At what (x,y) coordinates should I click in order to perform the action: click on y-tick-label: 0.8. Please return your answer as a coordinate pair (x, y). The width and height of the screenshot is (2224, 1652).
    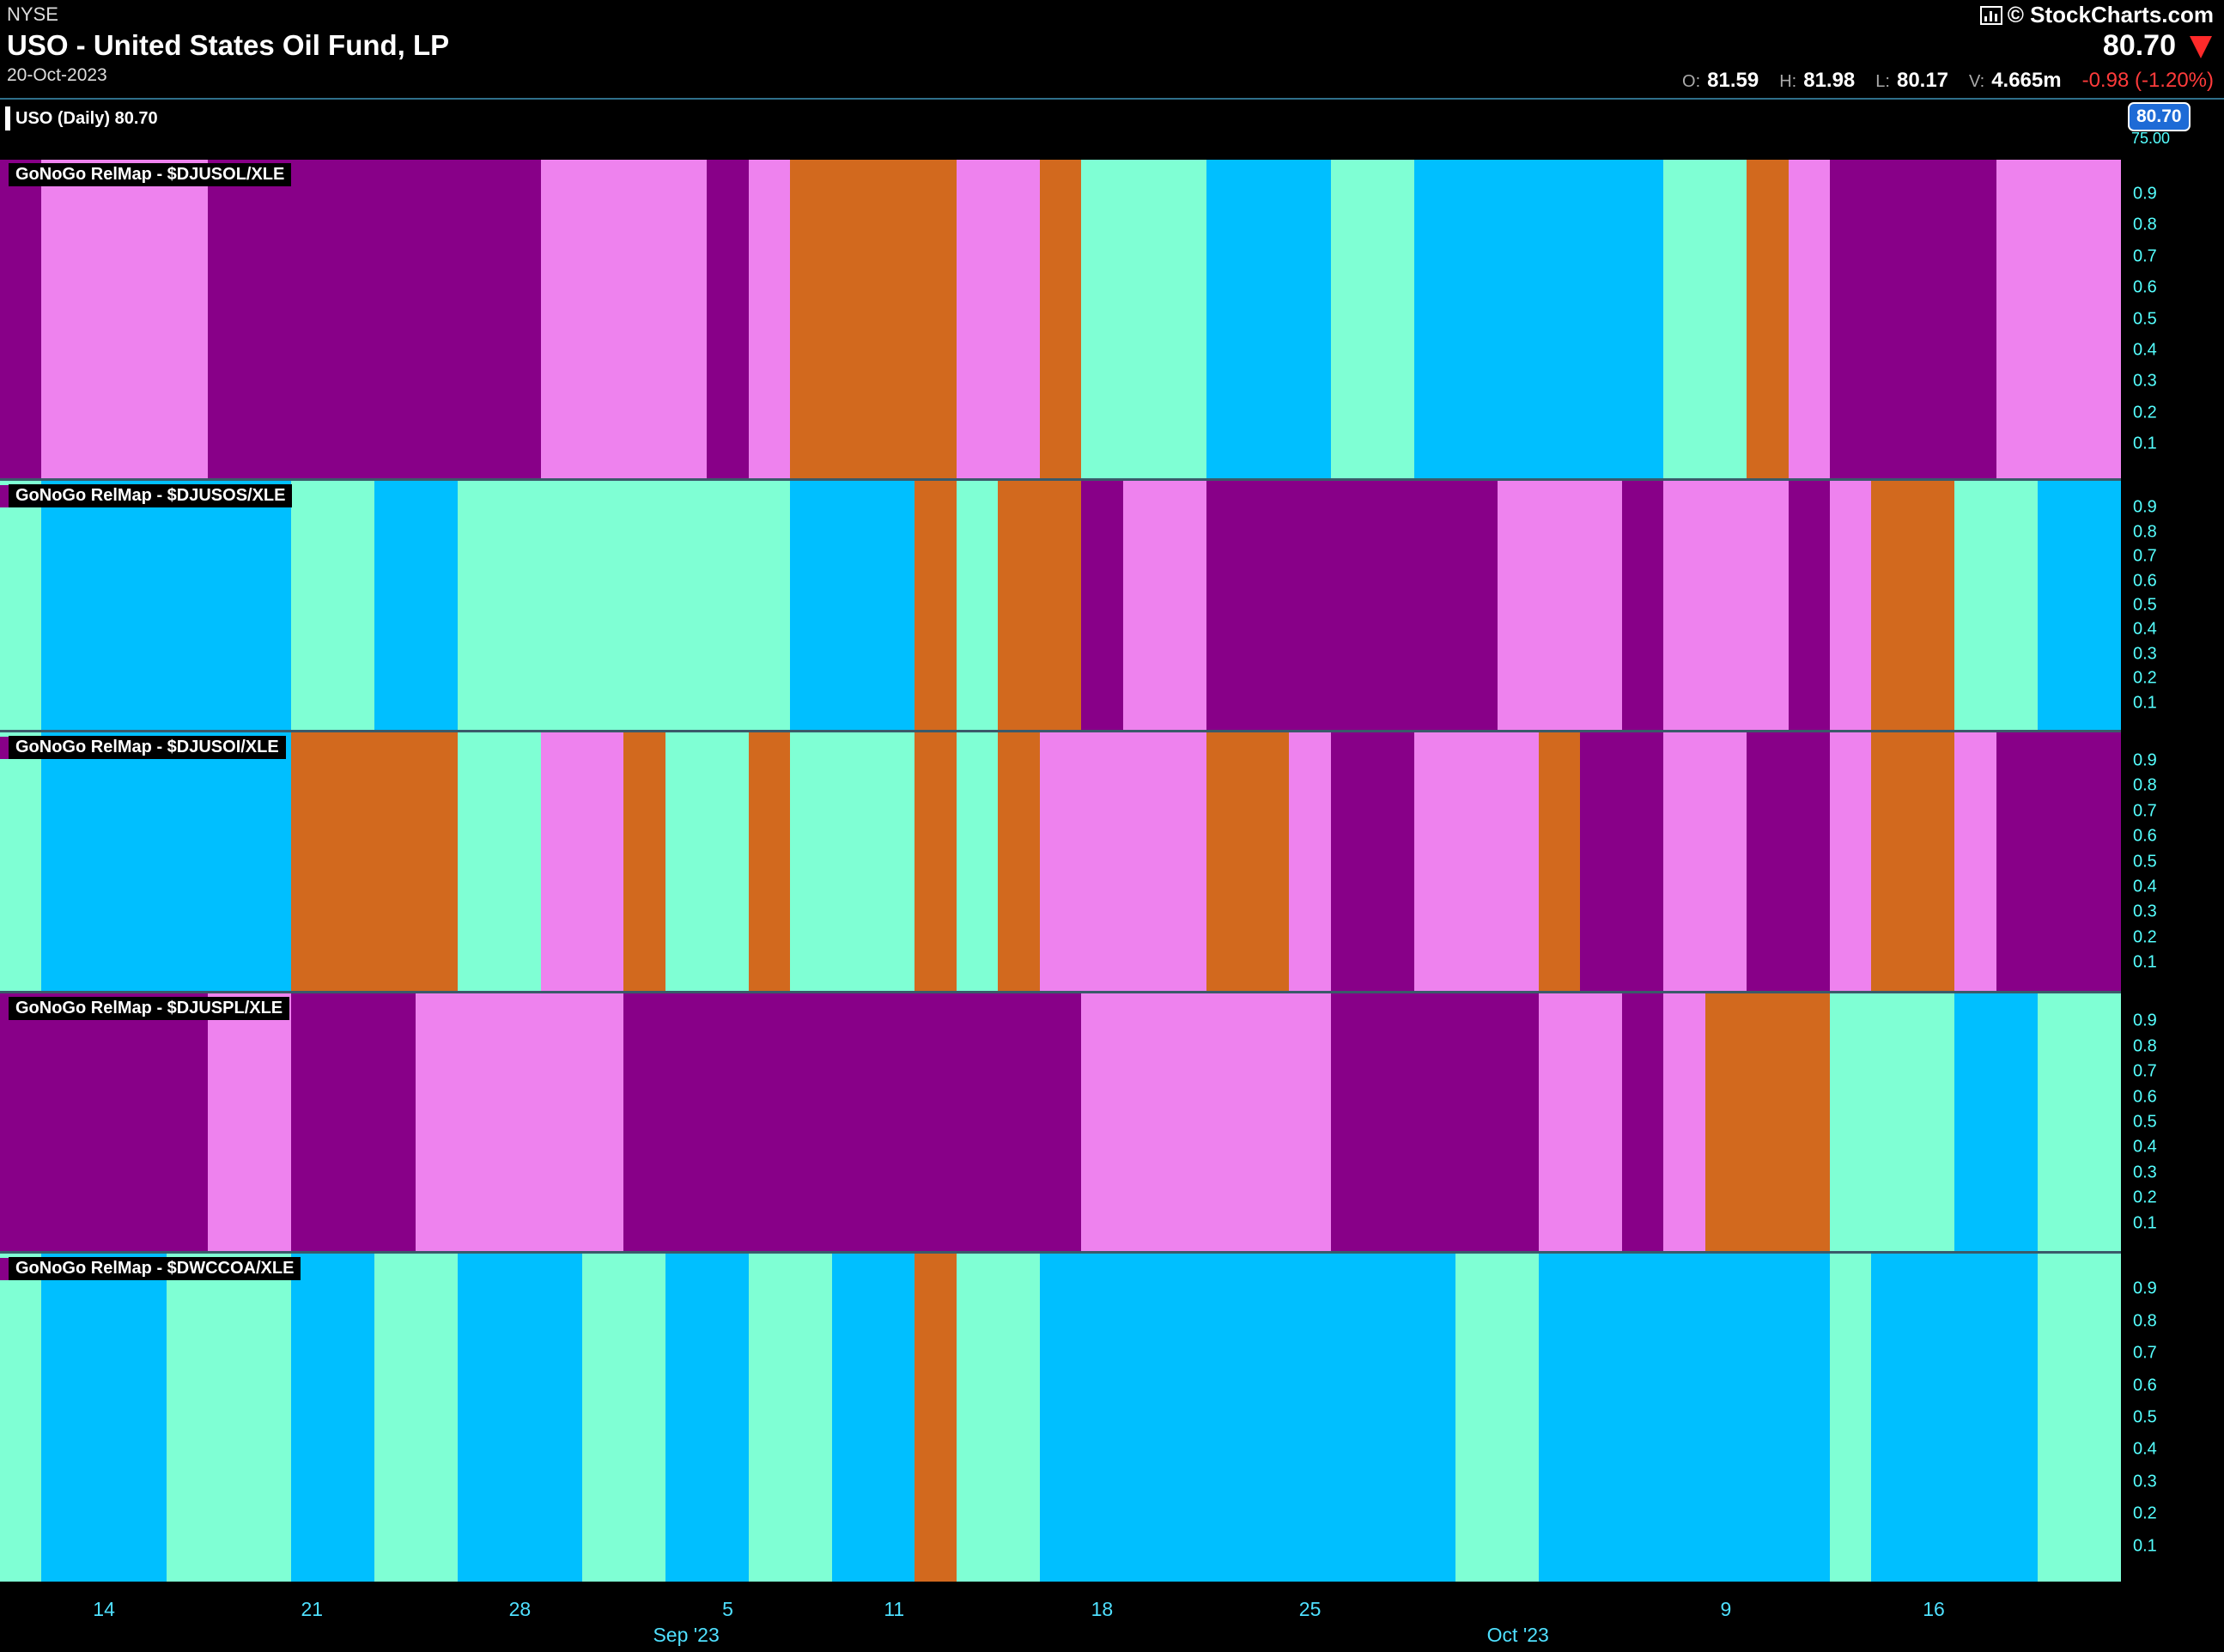
    Looking at the image, I should click on (2145, 224).